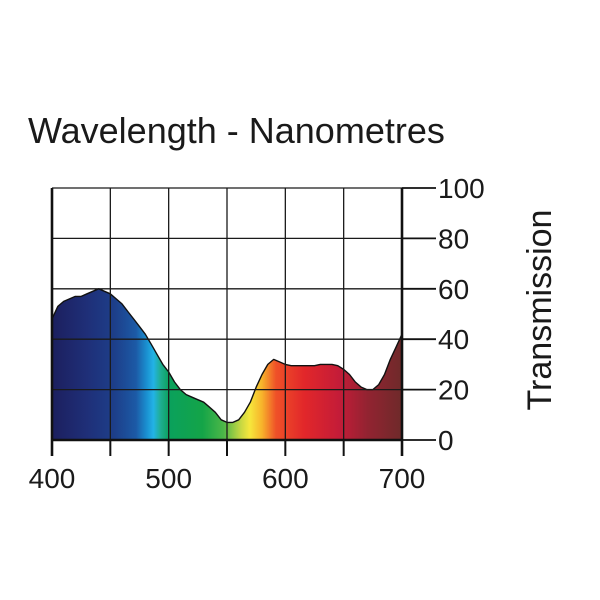 Image resolution: width=600 pixels, height=600 pixels. What do you see at coordinates (453, 390) in the screenshot?
I see `y-tick-label: 20` at bounding box center [453, 390].